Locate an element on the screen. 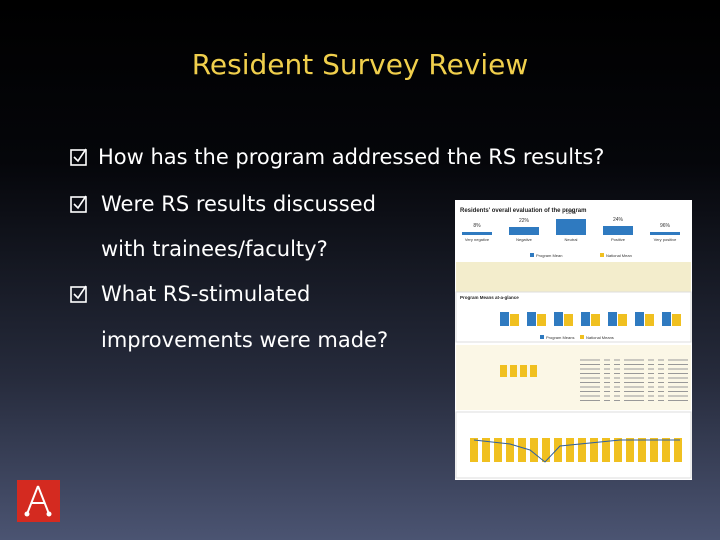 This screenshot has width=720, height=540. bar-label: 96% is located at coordinates (665, 226).